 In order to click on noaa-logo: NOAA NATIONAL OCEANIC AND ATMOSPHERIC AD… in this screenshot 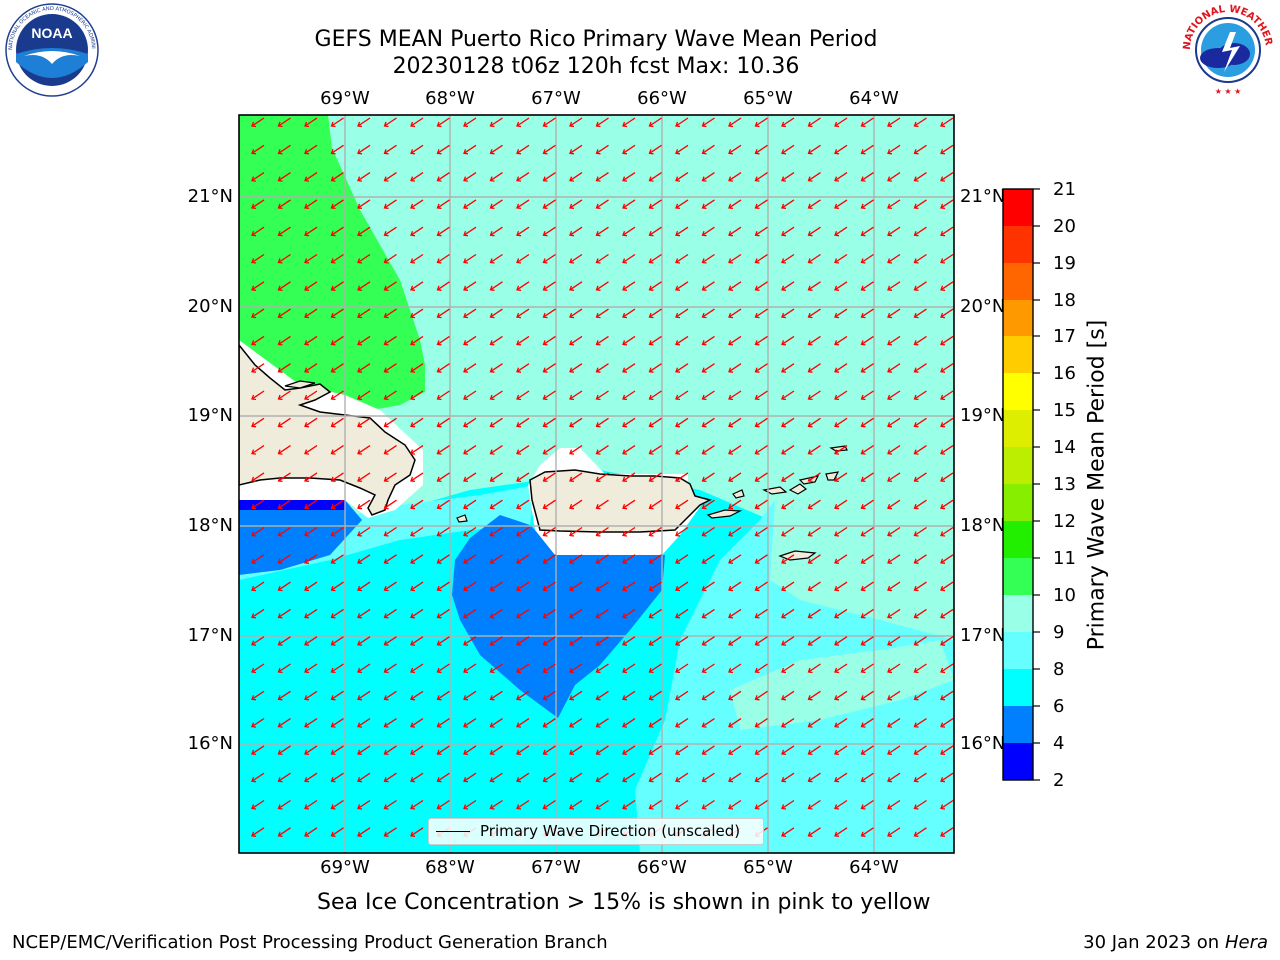, I will do `click(50, 49)`.